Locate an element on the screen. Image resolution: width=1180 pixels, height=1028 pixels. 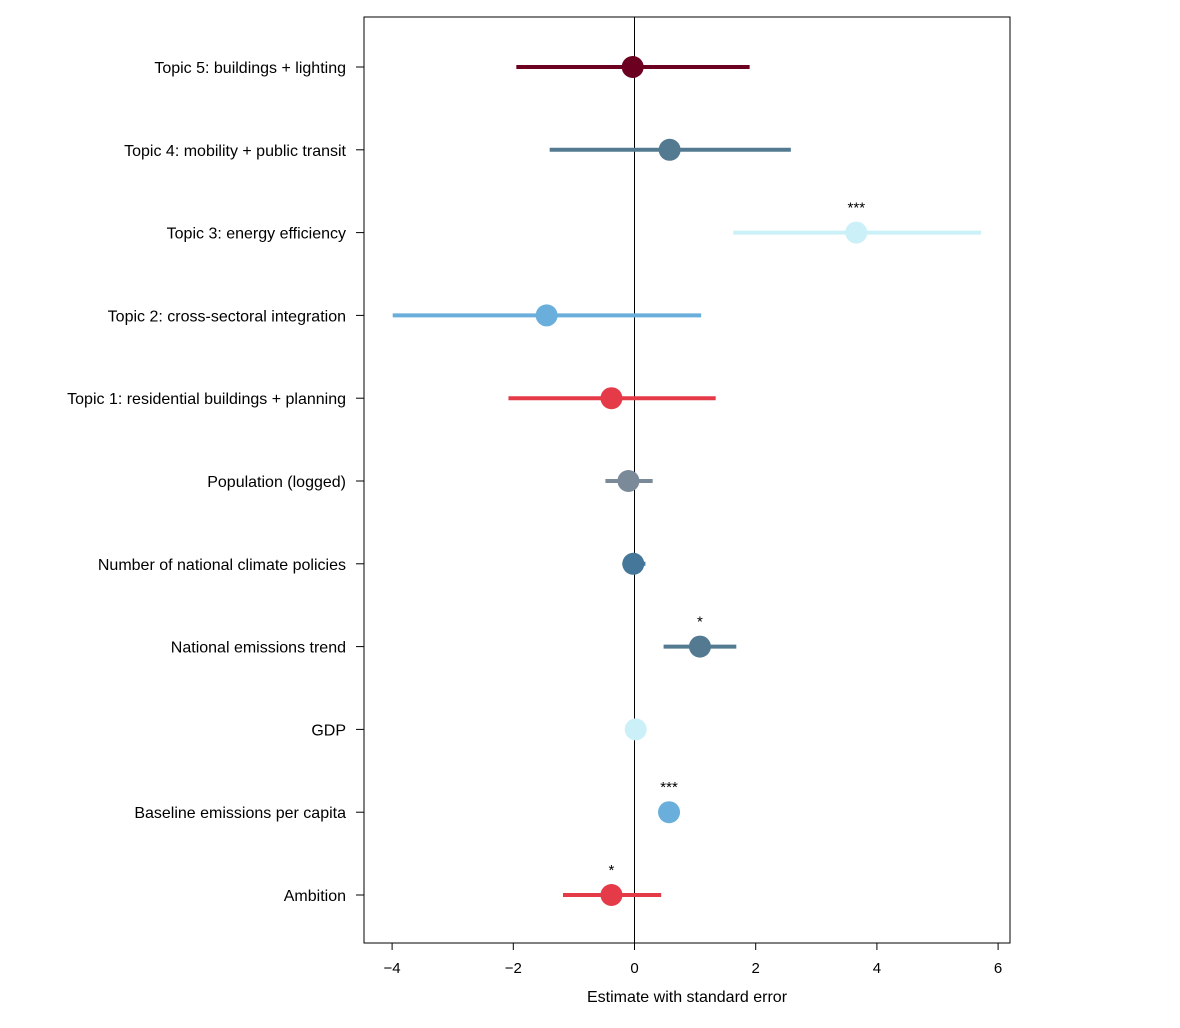
x-tick-label: 6 is located at coordinates (998, 968).